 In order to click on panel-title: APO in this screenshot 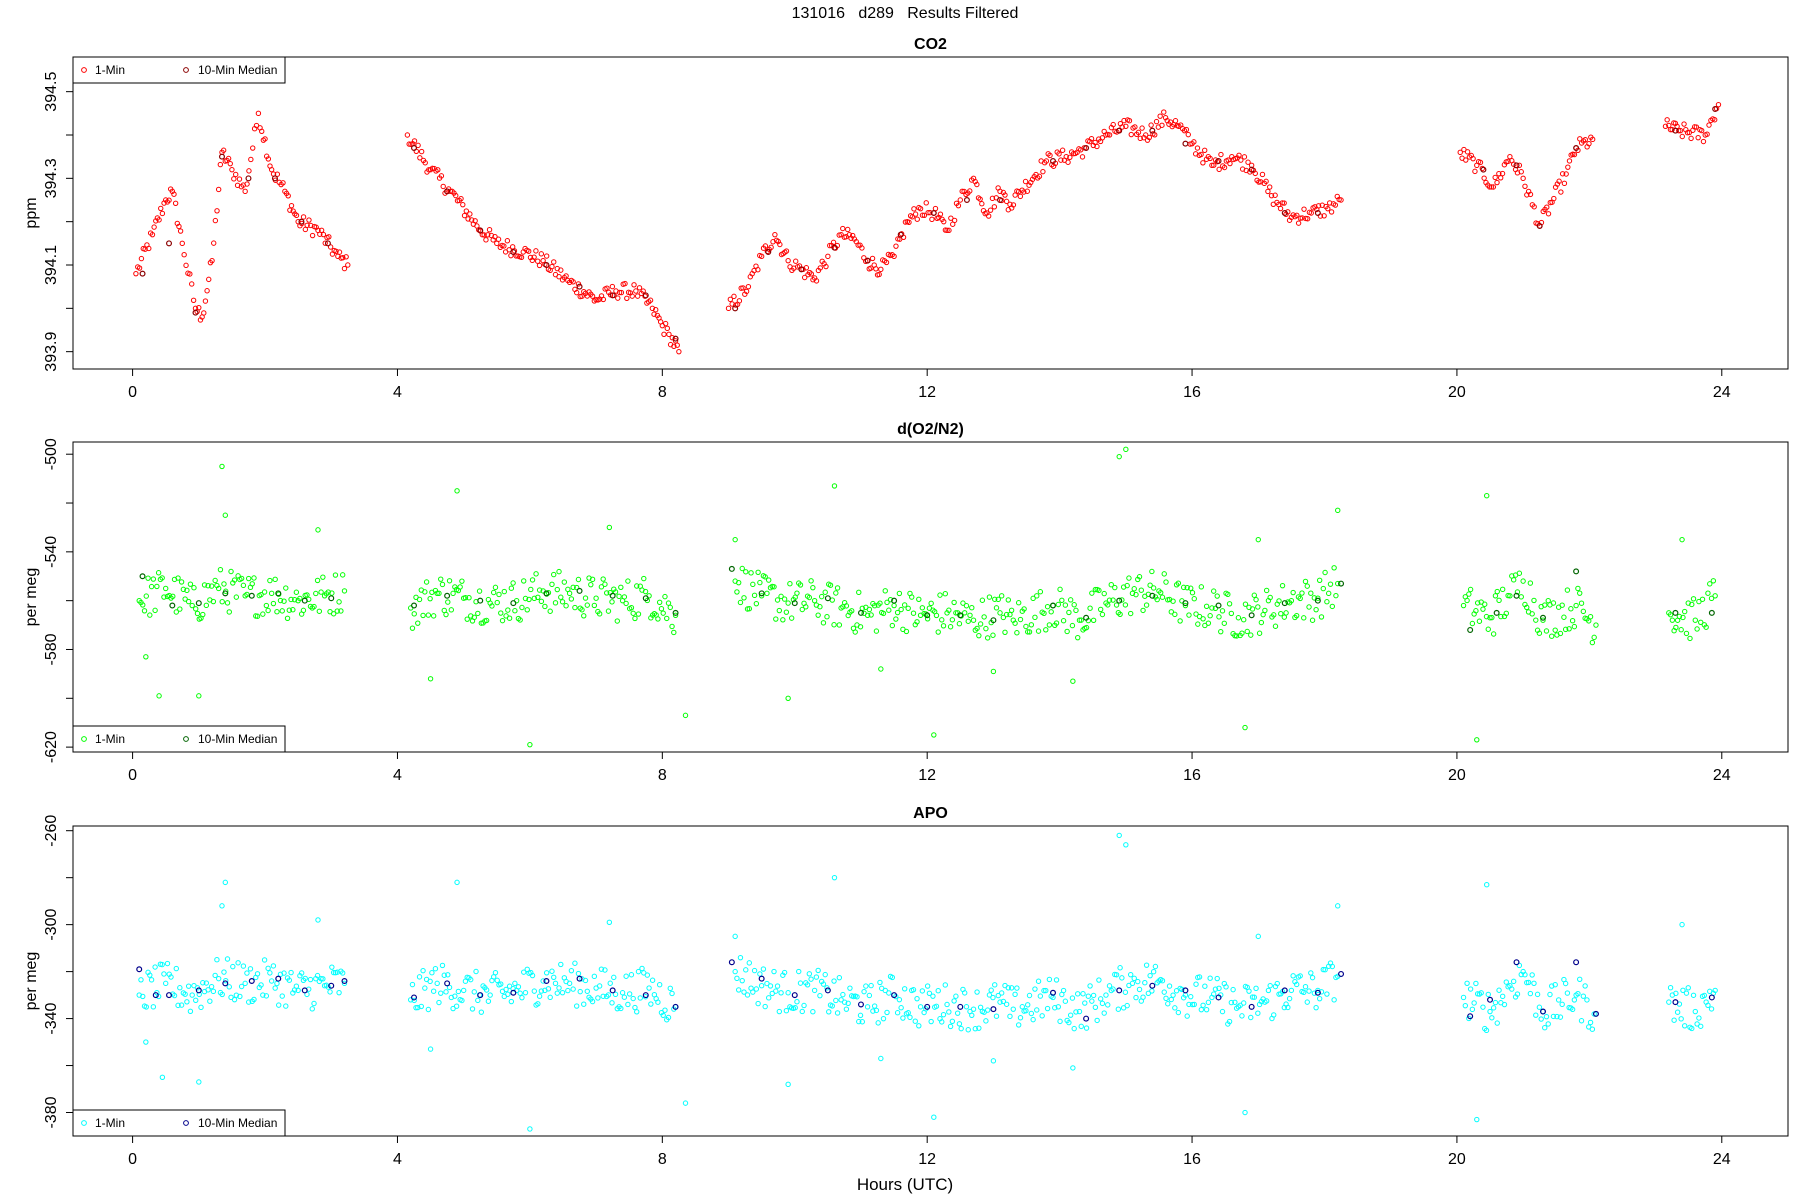, I will do `click(930, 813)`.